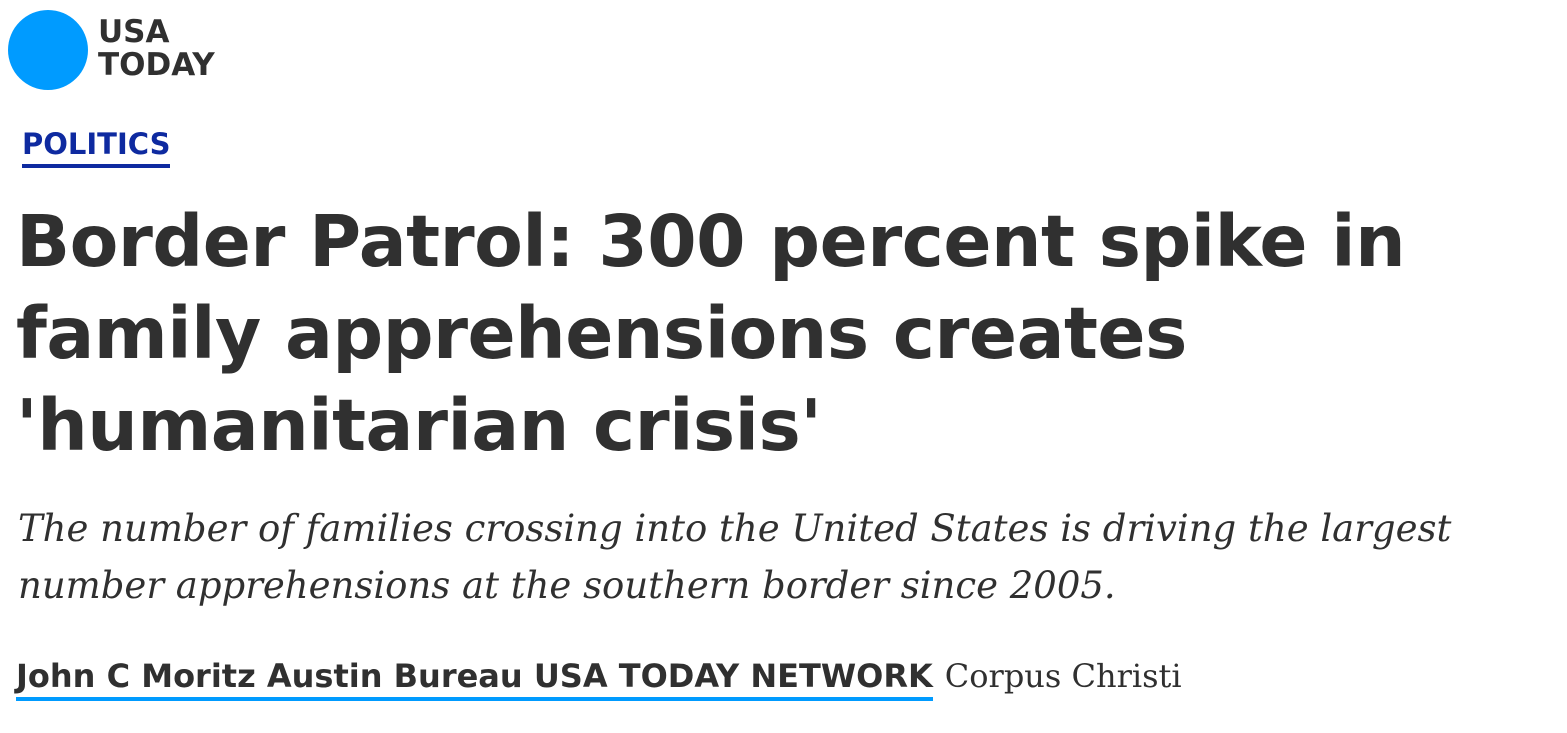 This screenshot has width=1567, height=733. I want to click on section-link: POLITICS, so click(96, 147).